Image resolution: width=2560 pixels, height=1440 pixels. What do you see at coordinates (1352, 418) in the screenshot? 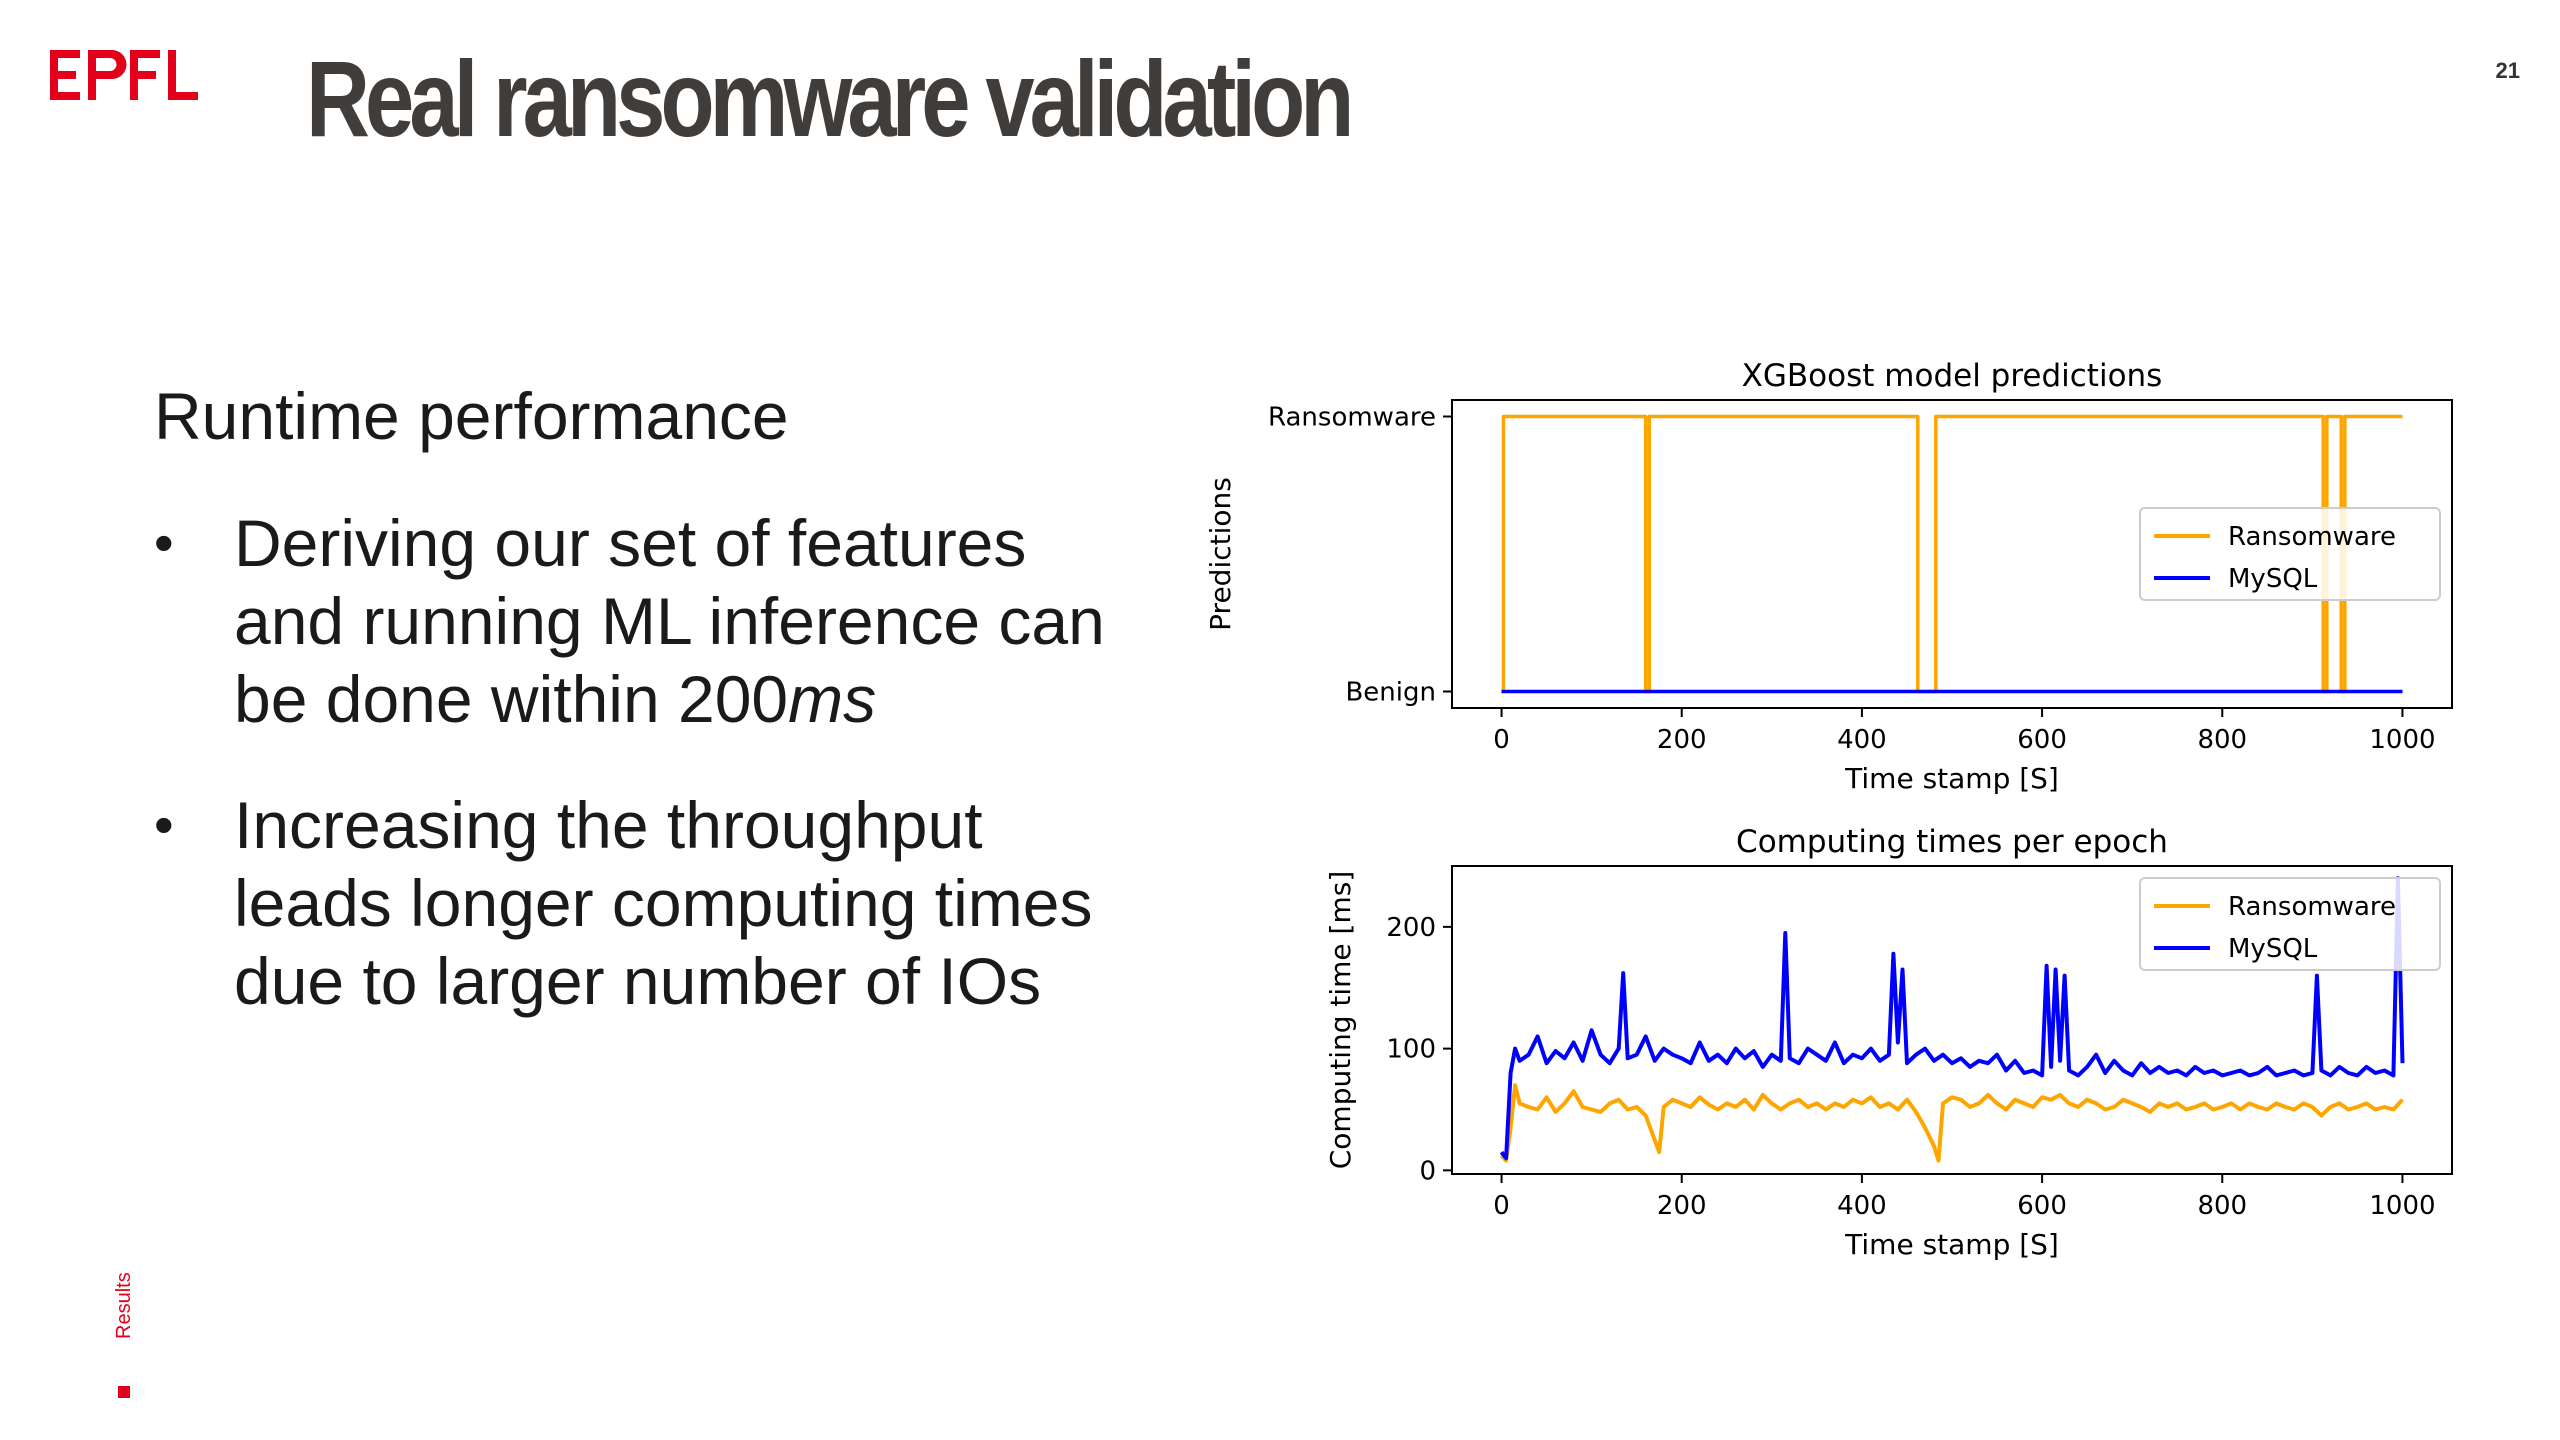
I see `y-tick-label: Ransomware` at bounding box center [1352, 418].